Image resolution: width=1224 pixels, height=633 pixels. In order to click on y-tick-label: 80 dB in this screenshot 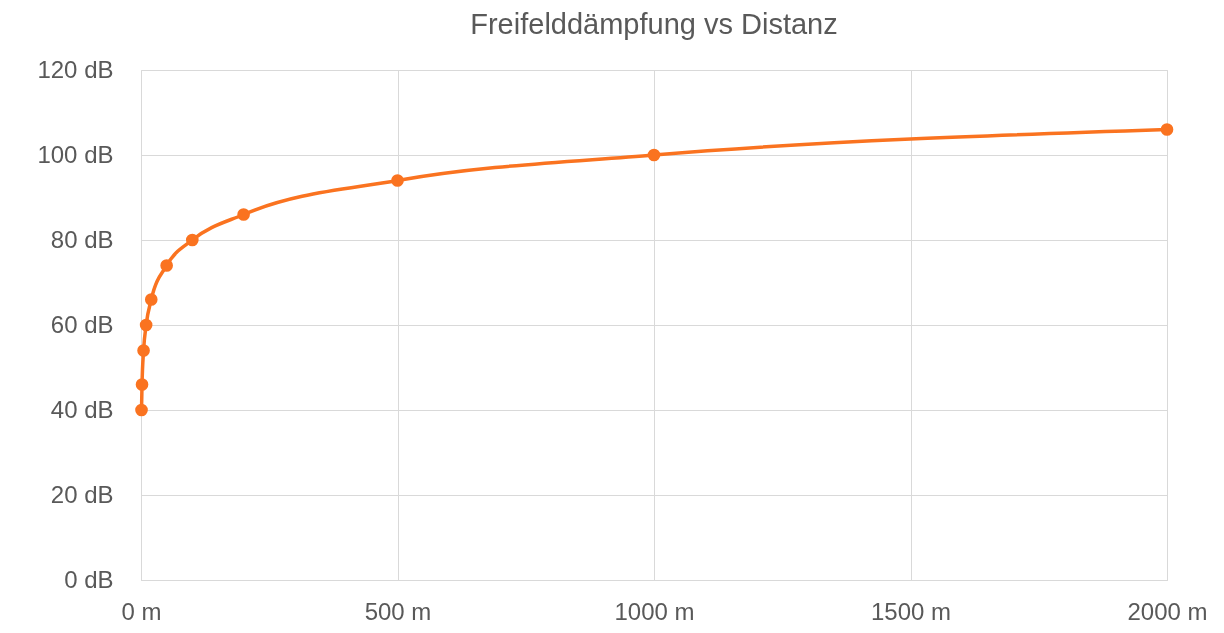, I will do `click(82, 239)`.